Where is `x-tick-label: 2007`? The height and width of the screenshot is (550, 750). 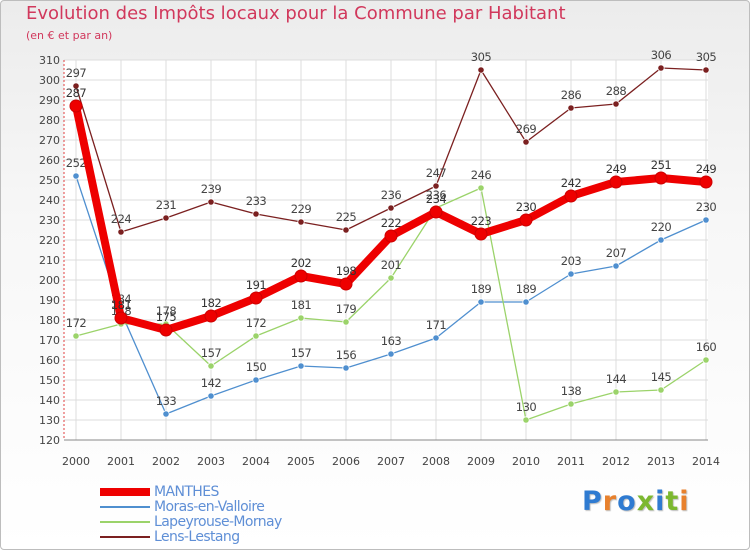
x-tick-label: 2007 is located at coordinates (391, 461).